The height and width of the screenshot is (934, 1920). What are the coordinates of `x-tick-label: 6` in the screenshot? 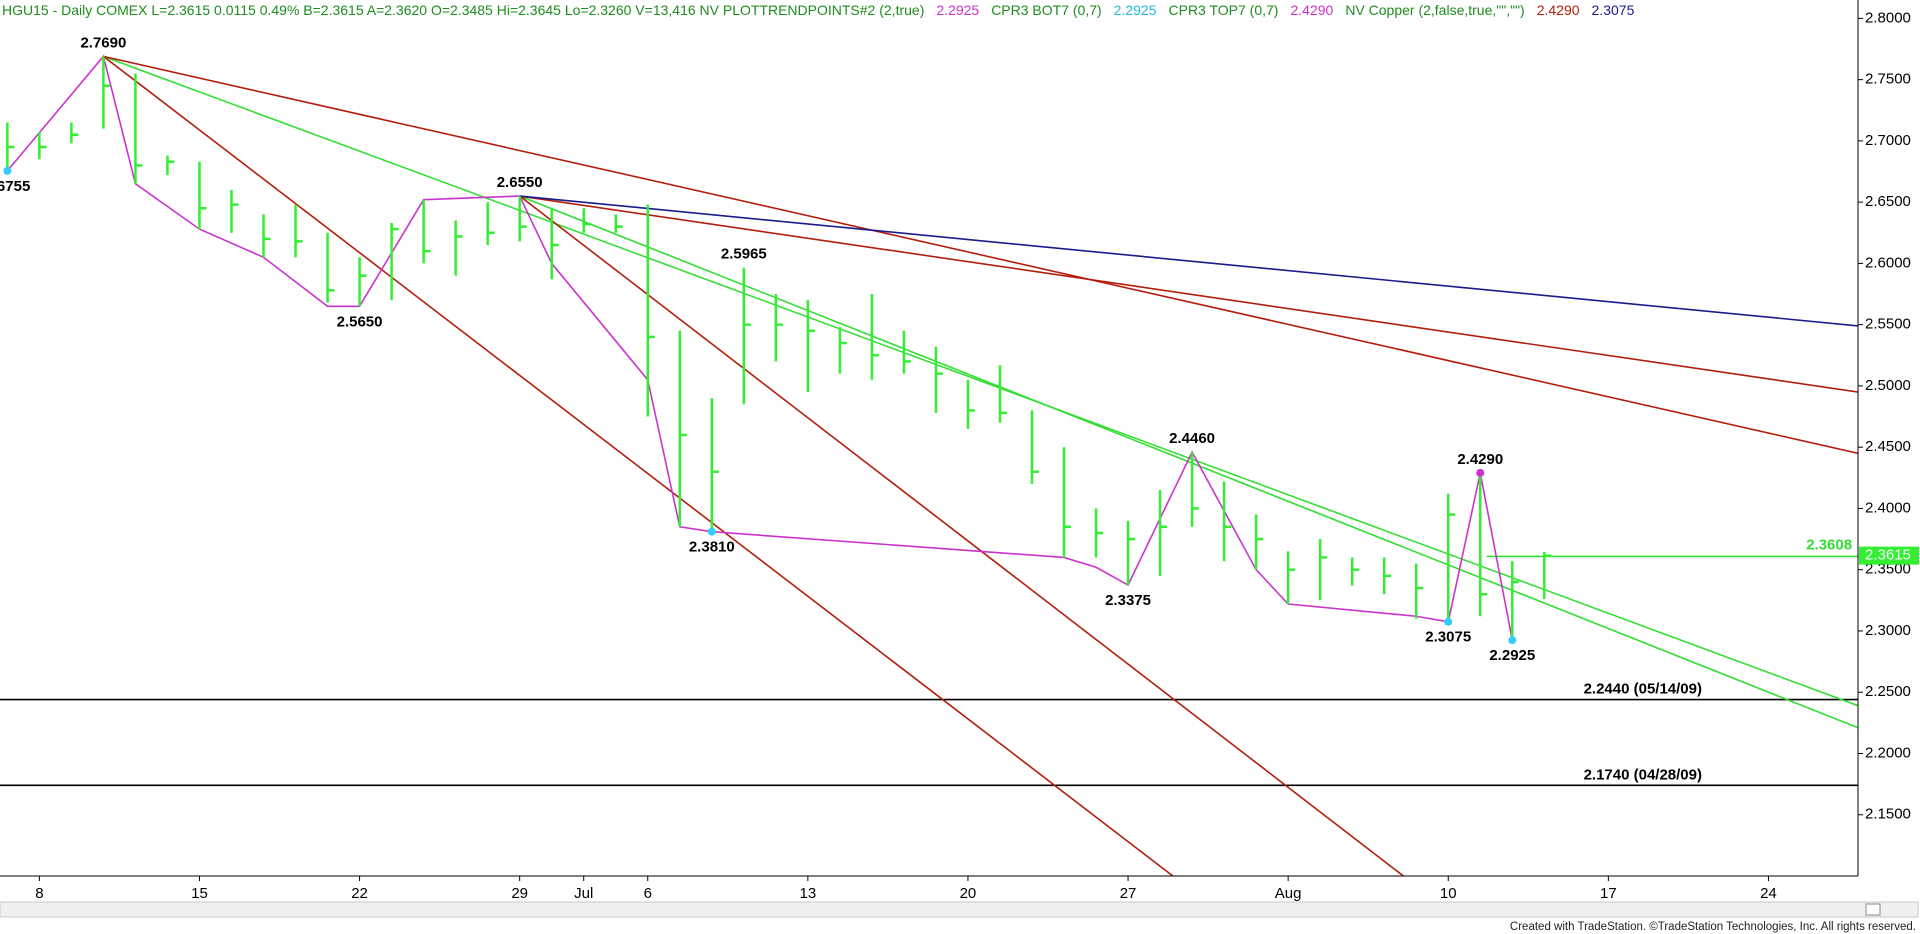 It's located at (648, 893).